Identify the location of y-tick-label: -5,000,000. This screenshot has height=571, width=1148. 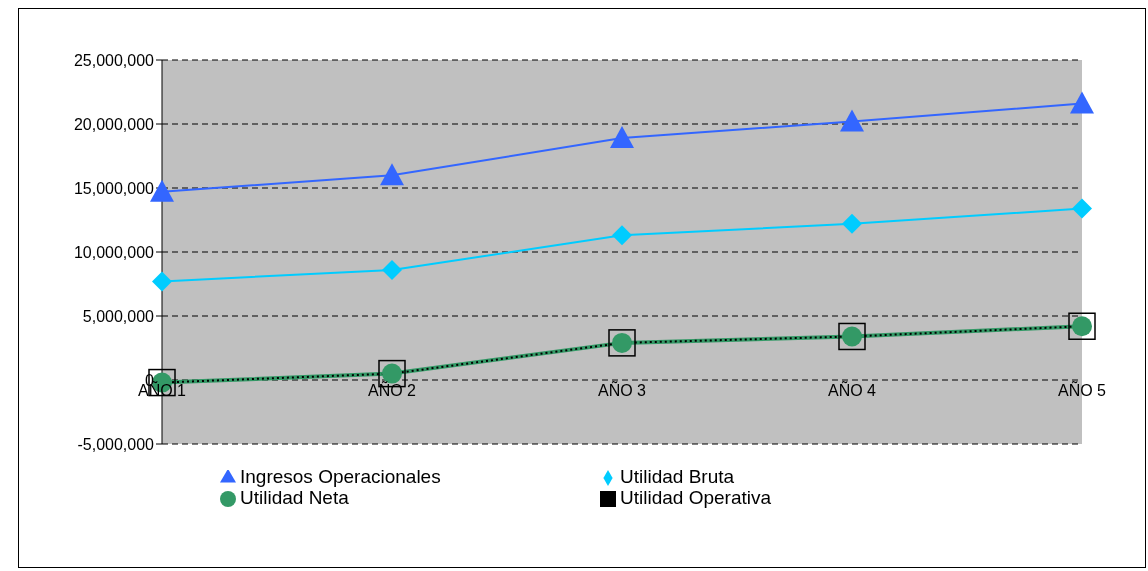
(116, 444).